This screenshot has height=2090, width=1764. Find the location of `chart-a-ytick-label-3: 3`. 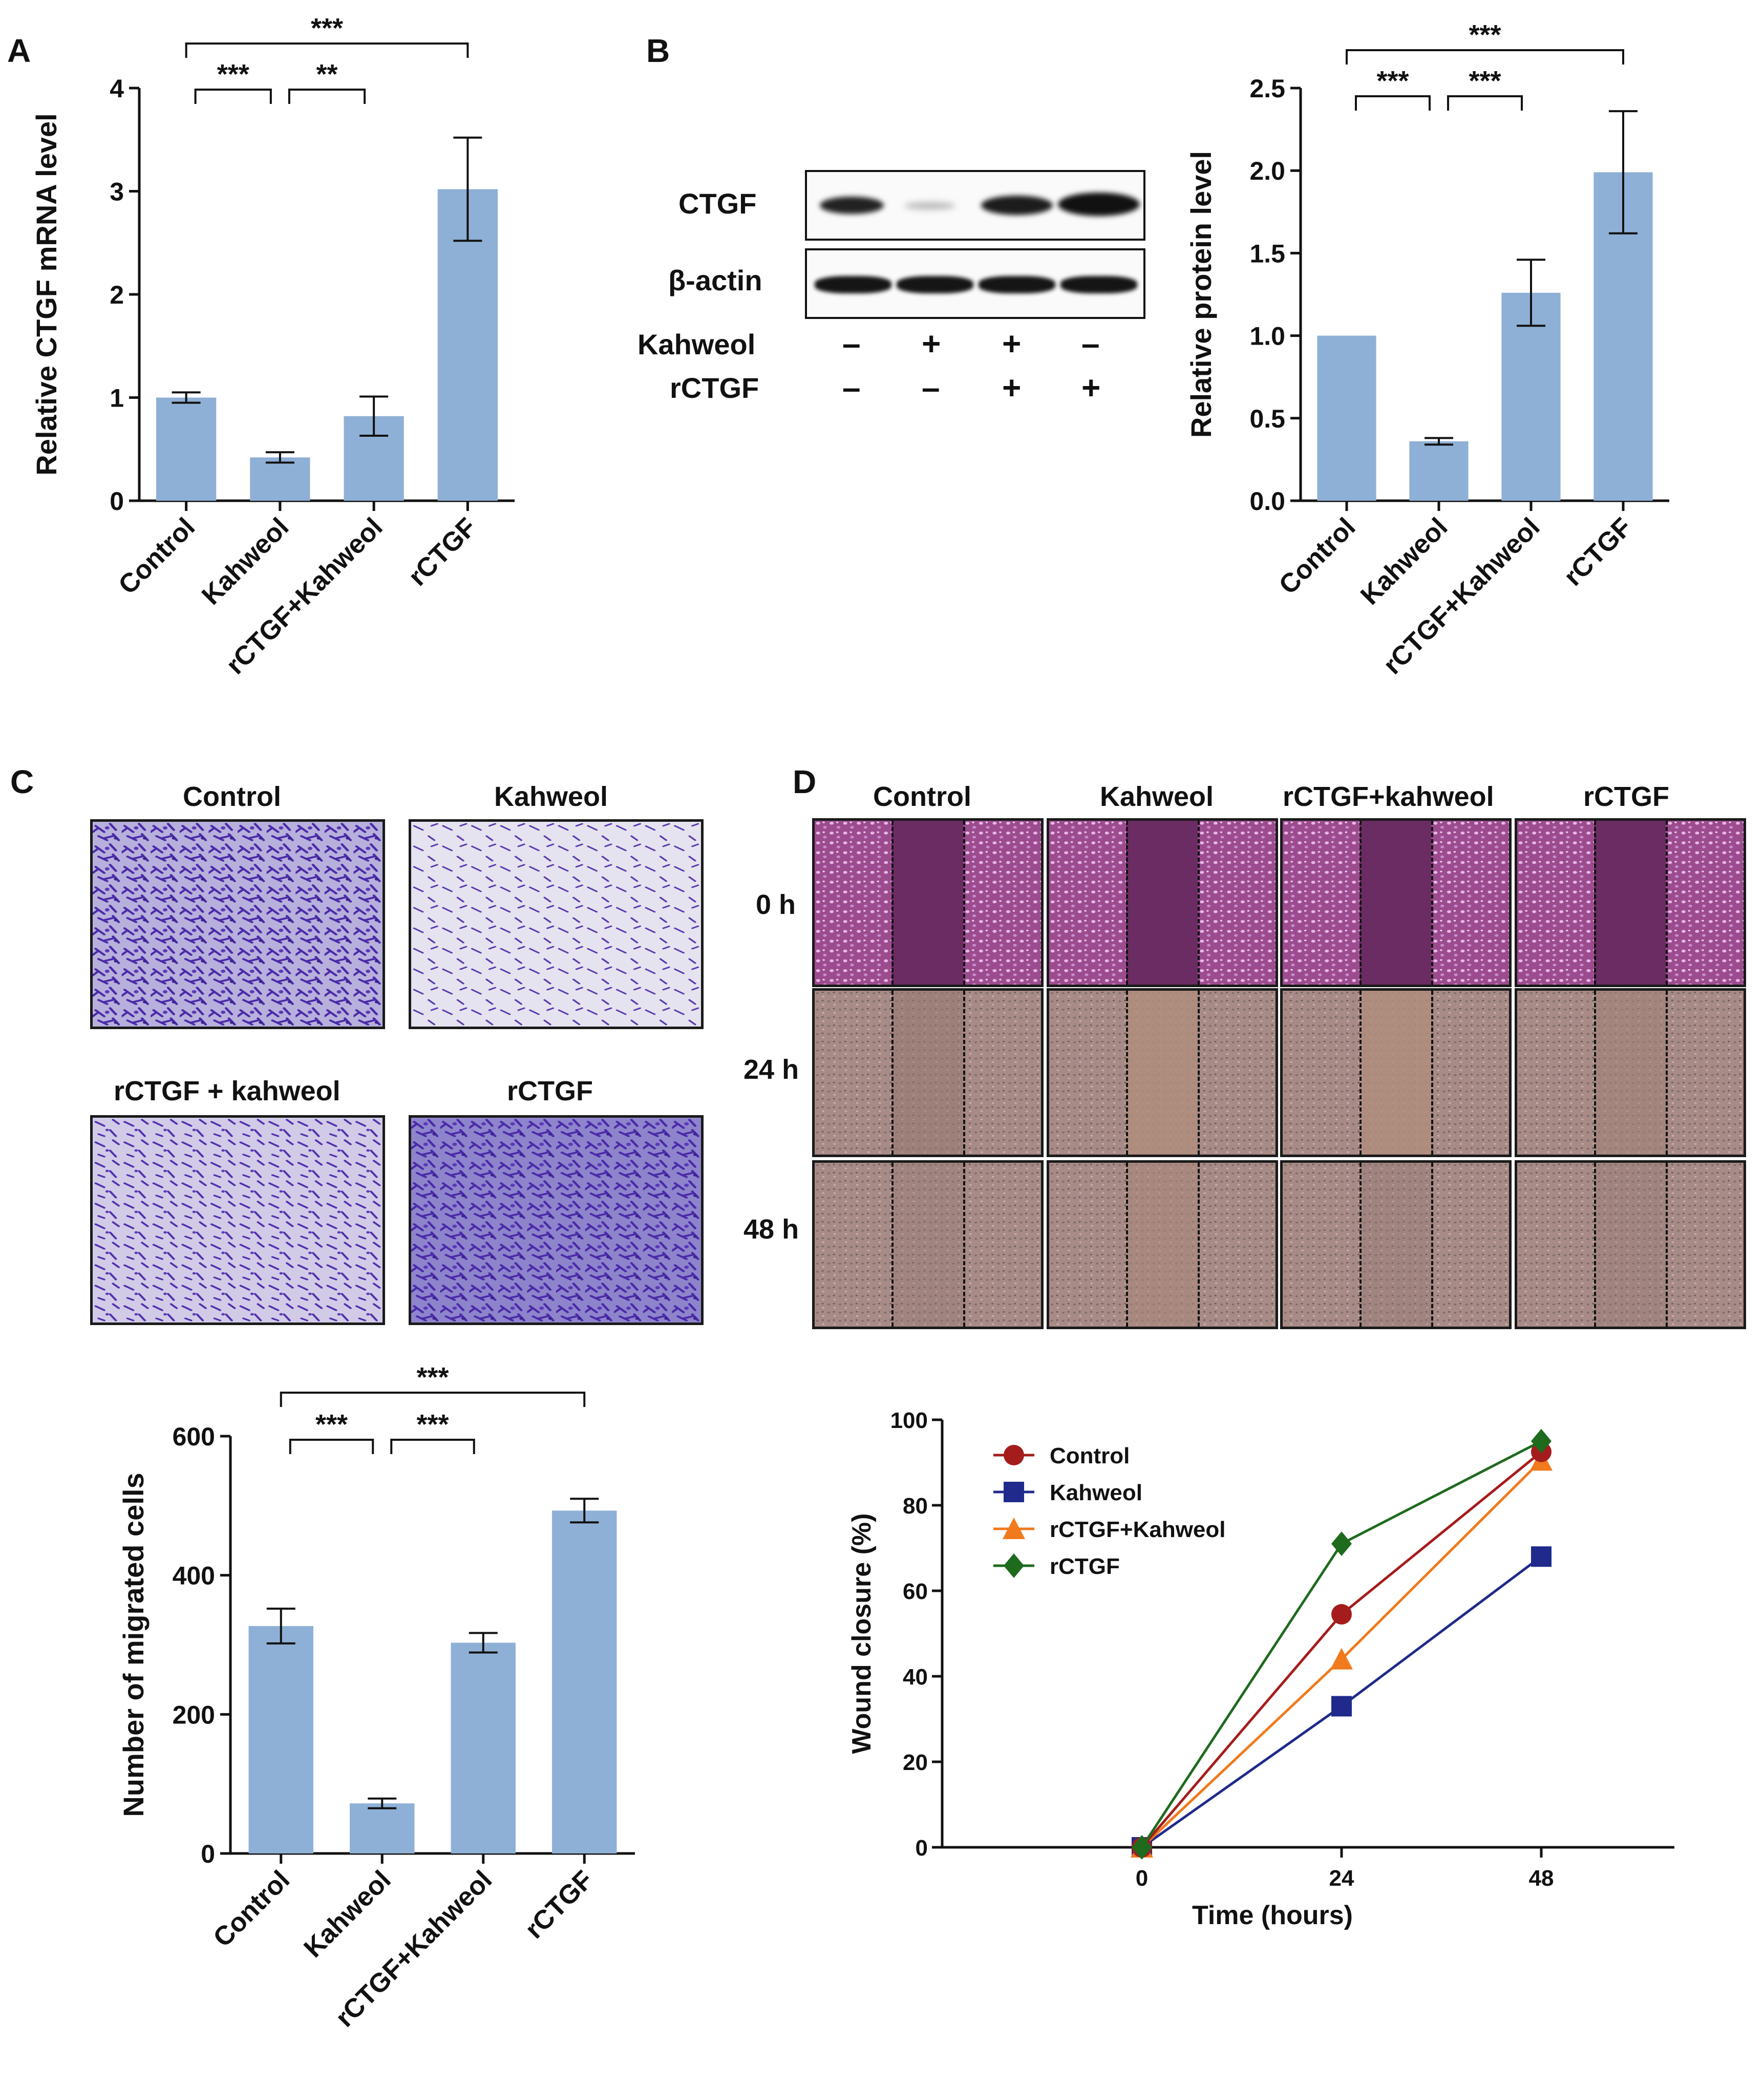

chart-a-ytick-label-3: 3 is located at coordinates (117, 192).